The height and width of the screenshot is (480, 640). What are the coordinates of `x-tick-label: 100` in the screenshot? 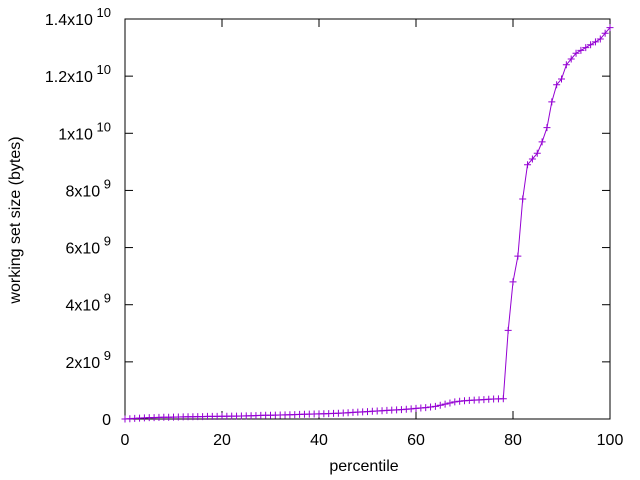 It's located at (610, 440).